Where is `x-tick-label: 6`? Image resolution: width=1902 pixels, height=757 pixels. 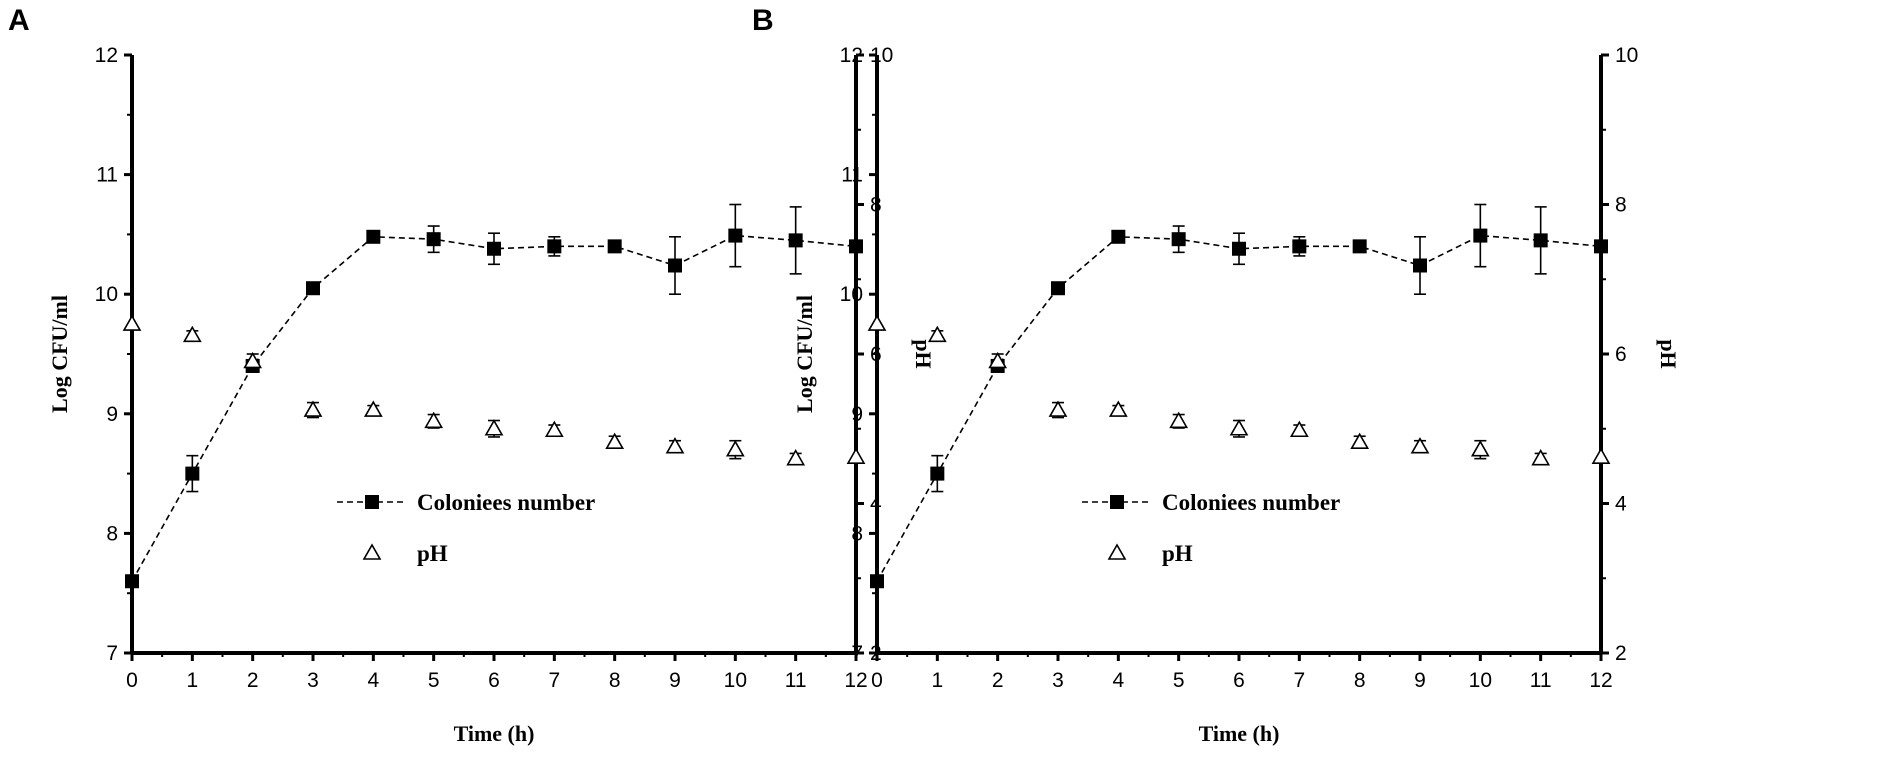 x-tick-label: 6 is located at coordinates (494, 680).